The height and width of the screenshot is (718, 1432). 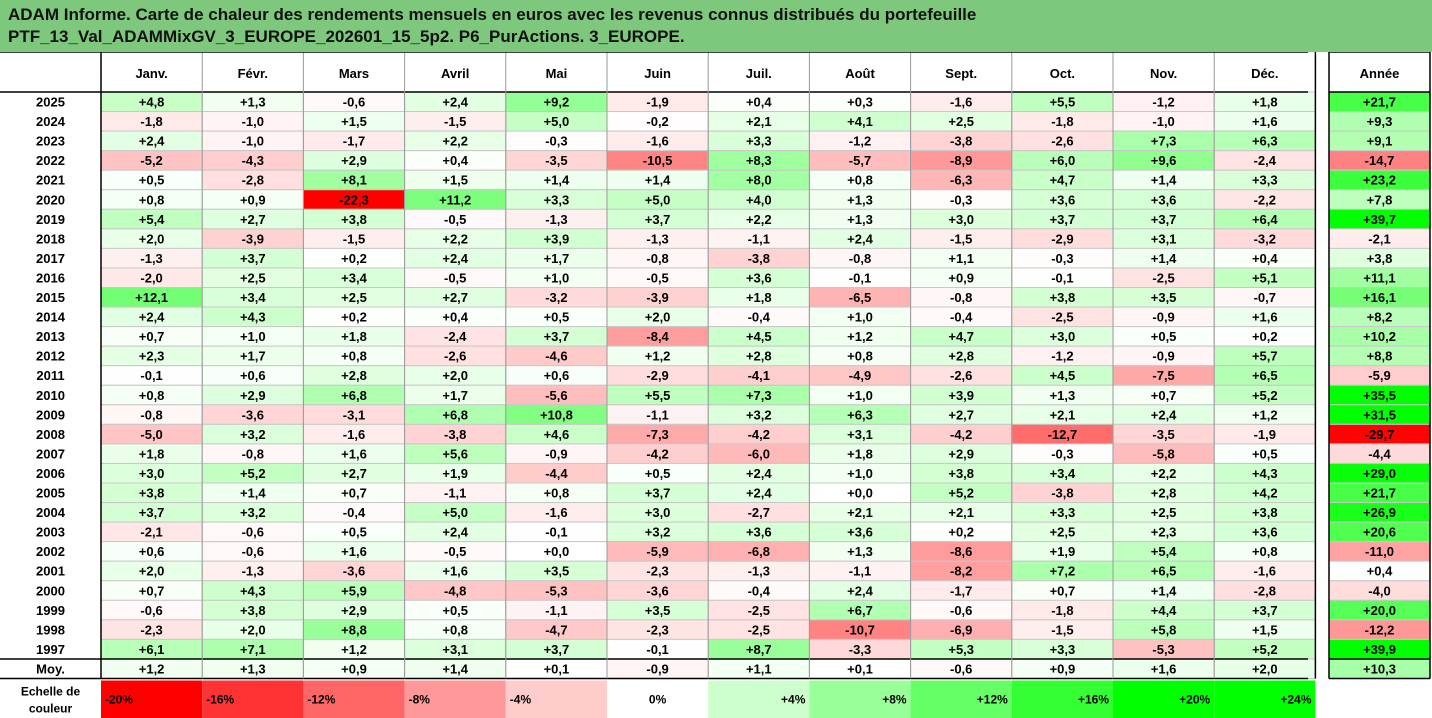 What do you see at coordinates (557, 571) in the screenshot?
I see `cell-value: +3,5` at bounding box center [557, 571].